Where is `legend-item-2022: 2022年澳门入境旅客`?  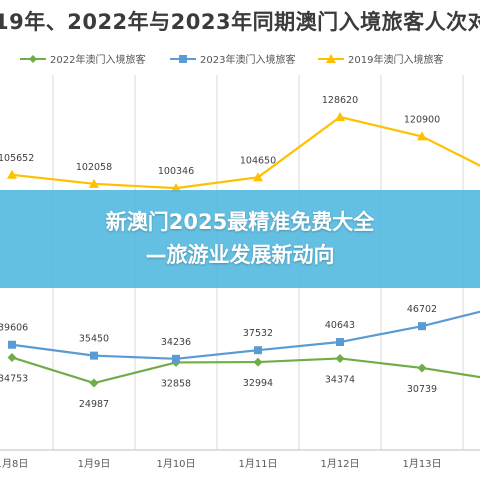
legend-item-2022: 2022年澳门入境旅客 is located at coordinates (82, 58).